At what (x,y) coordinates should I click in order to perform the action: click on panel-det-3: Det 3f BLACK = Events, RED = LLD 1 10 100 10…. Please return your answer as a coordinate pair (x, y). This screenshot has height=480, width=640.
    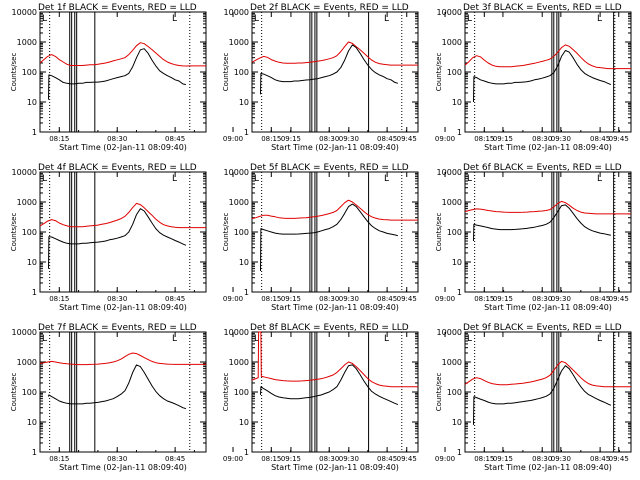
    Looking at the image, I should click on (533, 77).